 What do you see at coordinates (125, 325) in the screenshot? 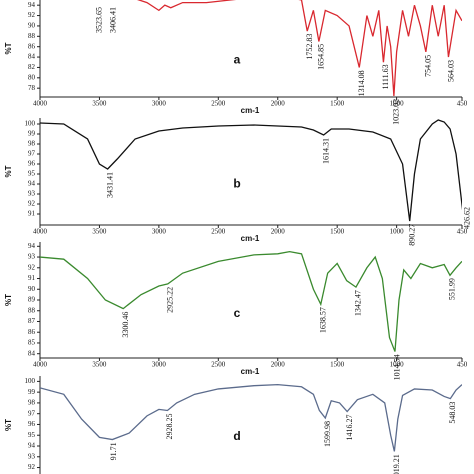
I see `peak-label: 3300.46` at bounding box center [125, 325].